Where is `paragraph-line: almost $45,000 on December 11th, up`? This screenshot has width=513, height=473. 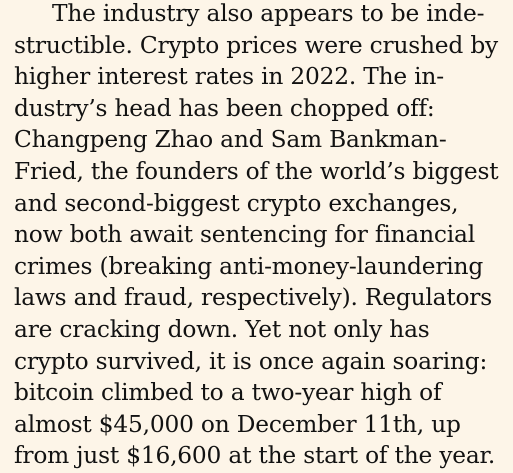 paragraph-line: almost $45,000 on December 11th, up is located at coordinates (237, 424).